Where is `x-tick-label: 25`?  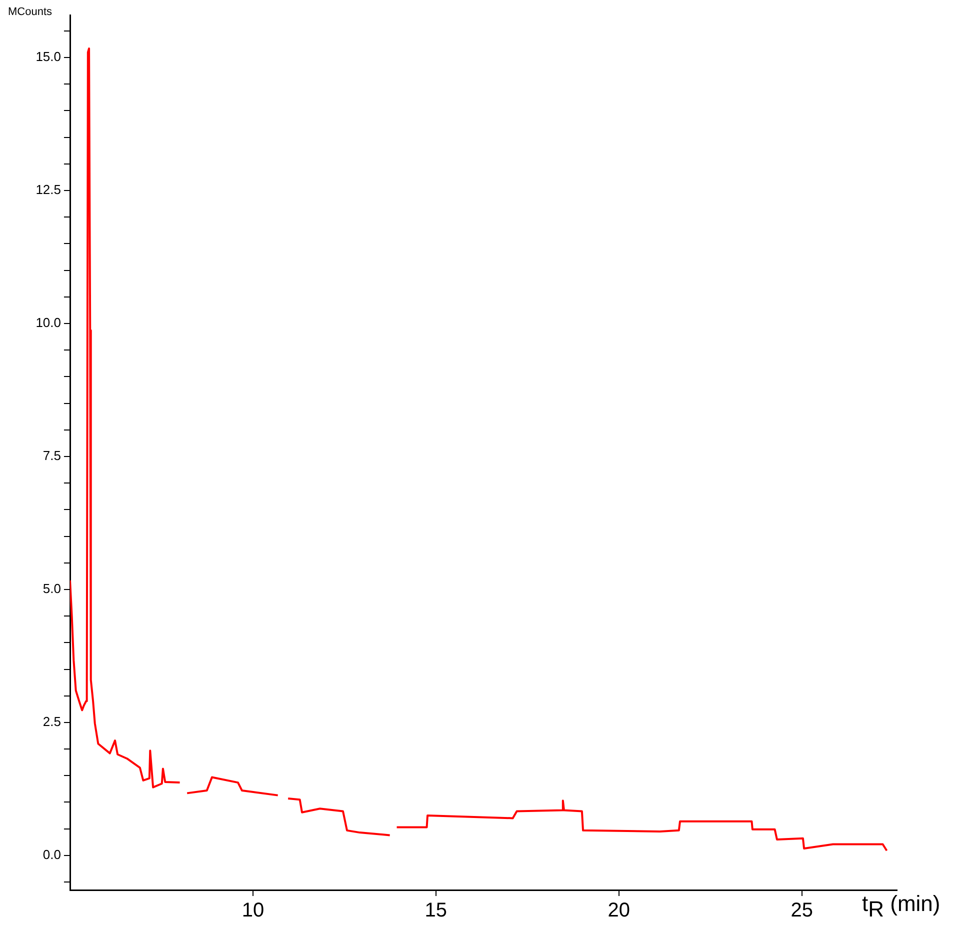 x-tick-label: 25 is located at coordinates (801, 911).